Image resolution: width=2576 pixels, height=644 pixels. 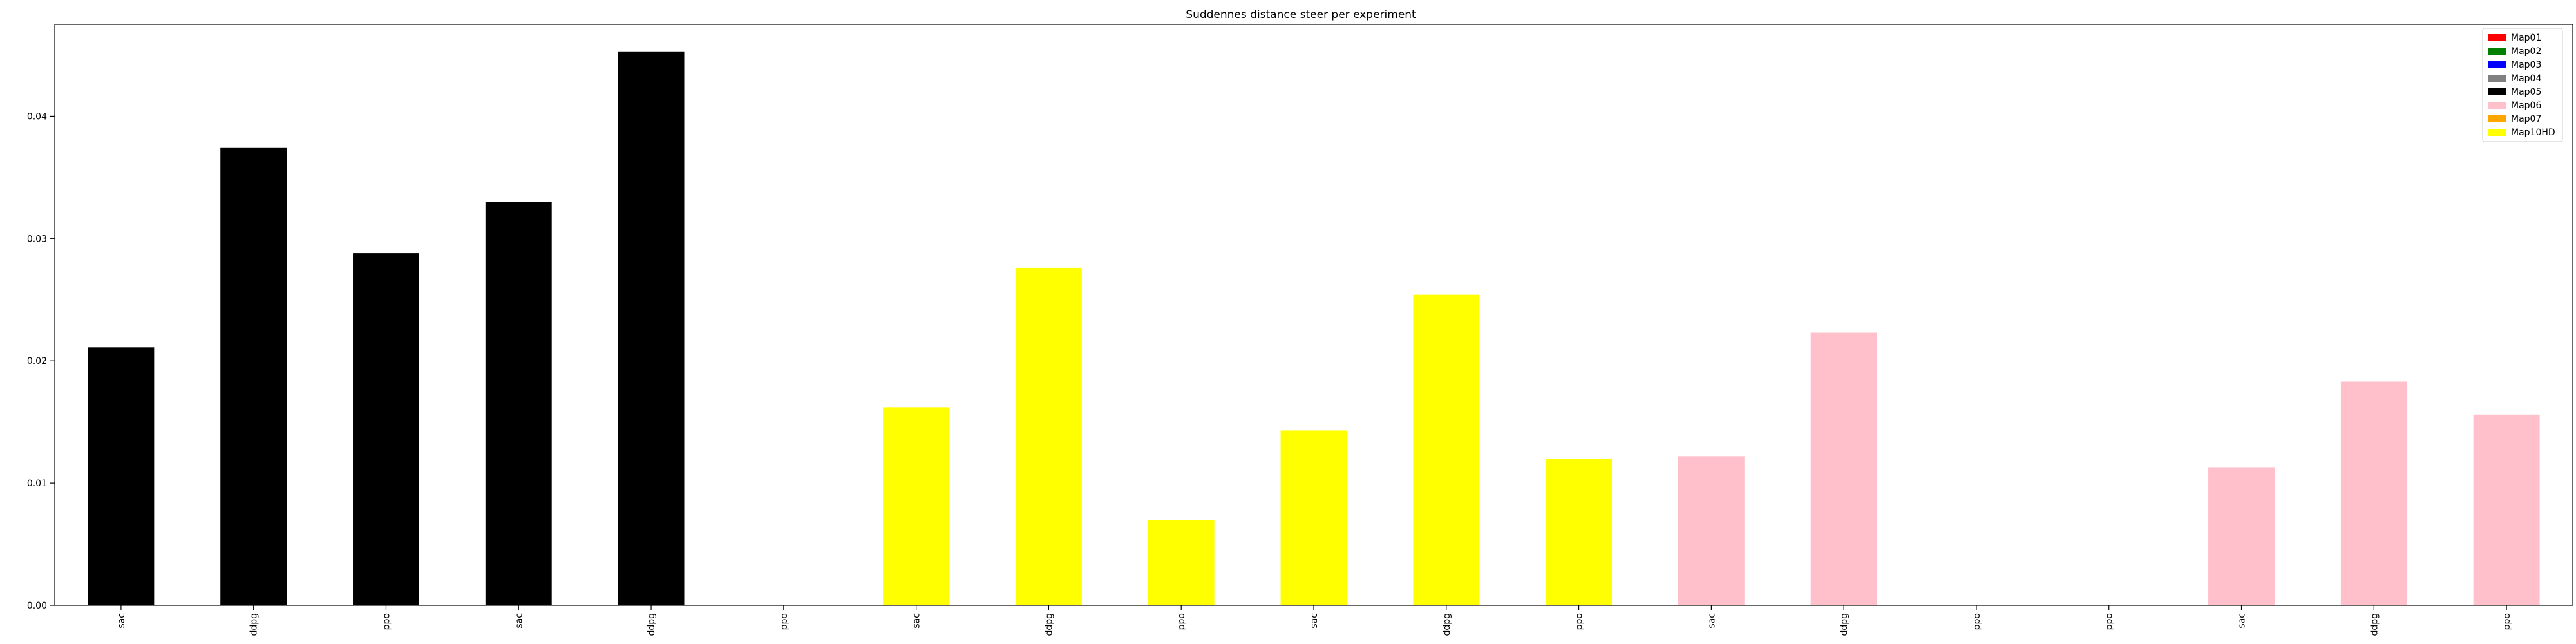 I want to click on legend-label: Map03, so click(x=2526, y=65).